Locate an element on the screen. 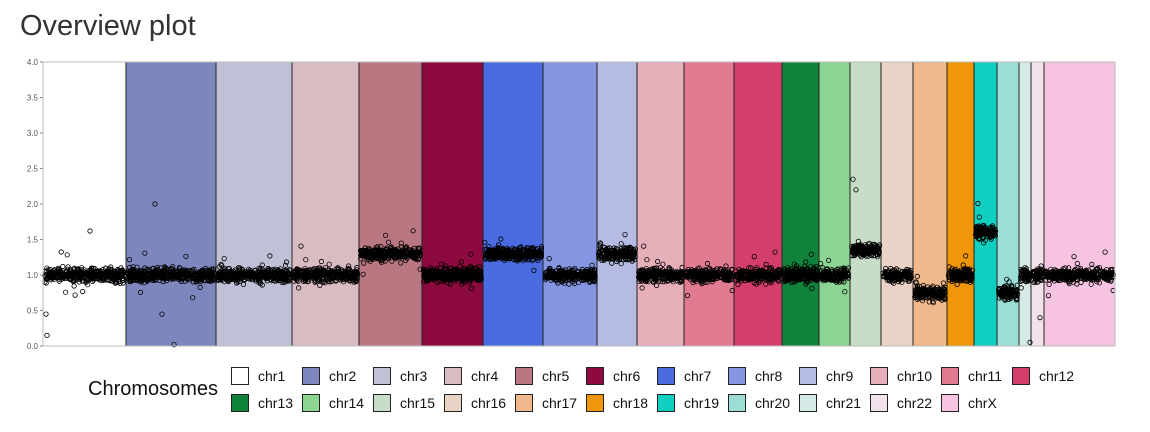 Image resolution: width=1150 pixels, height=432 pixels. band-chr3 is located at coordinates (254, 204).